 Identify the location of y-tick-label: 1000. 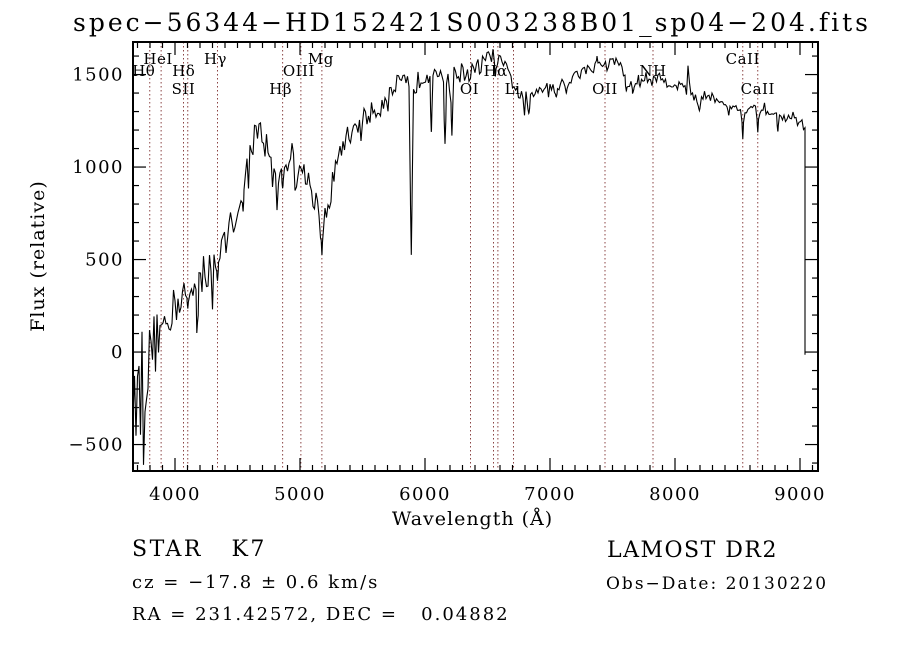
(98, 167).